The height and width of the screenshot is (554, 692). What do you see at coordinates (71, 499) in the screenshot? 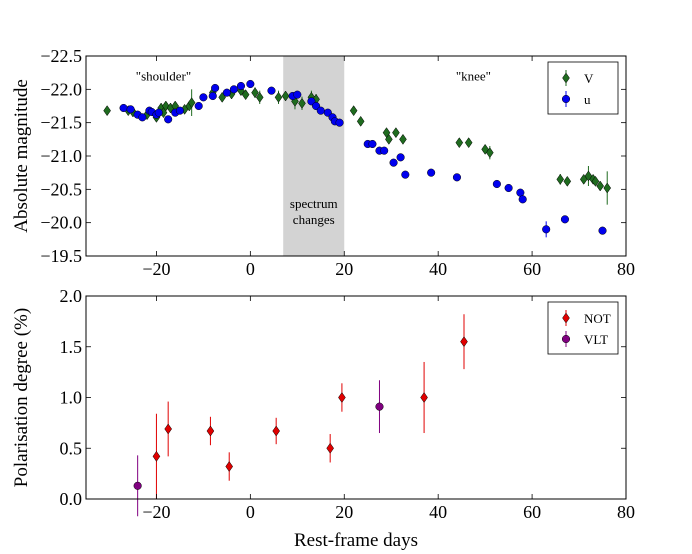
I see `y-tick-label: 0.0` at bounding box center [71, 499].